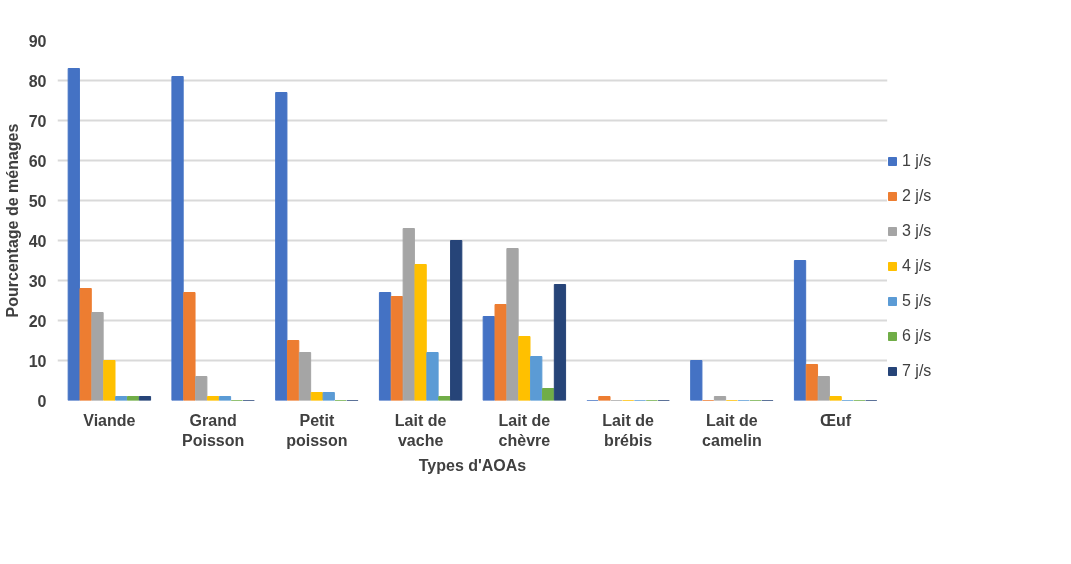 This screenshot has width=1071, height=564. I want to click on x-tick-label: Petit poisson, so click(317, 430).